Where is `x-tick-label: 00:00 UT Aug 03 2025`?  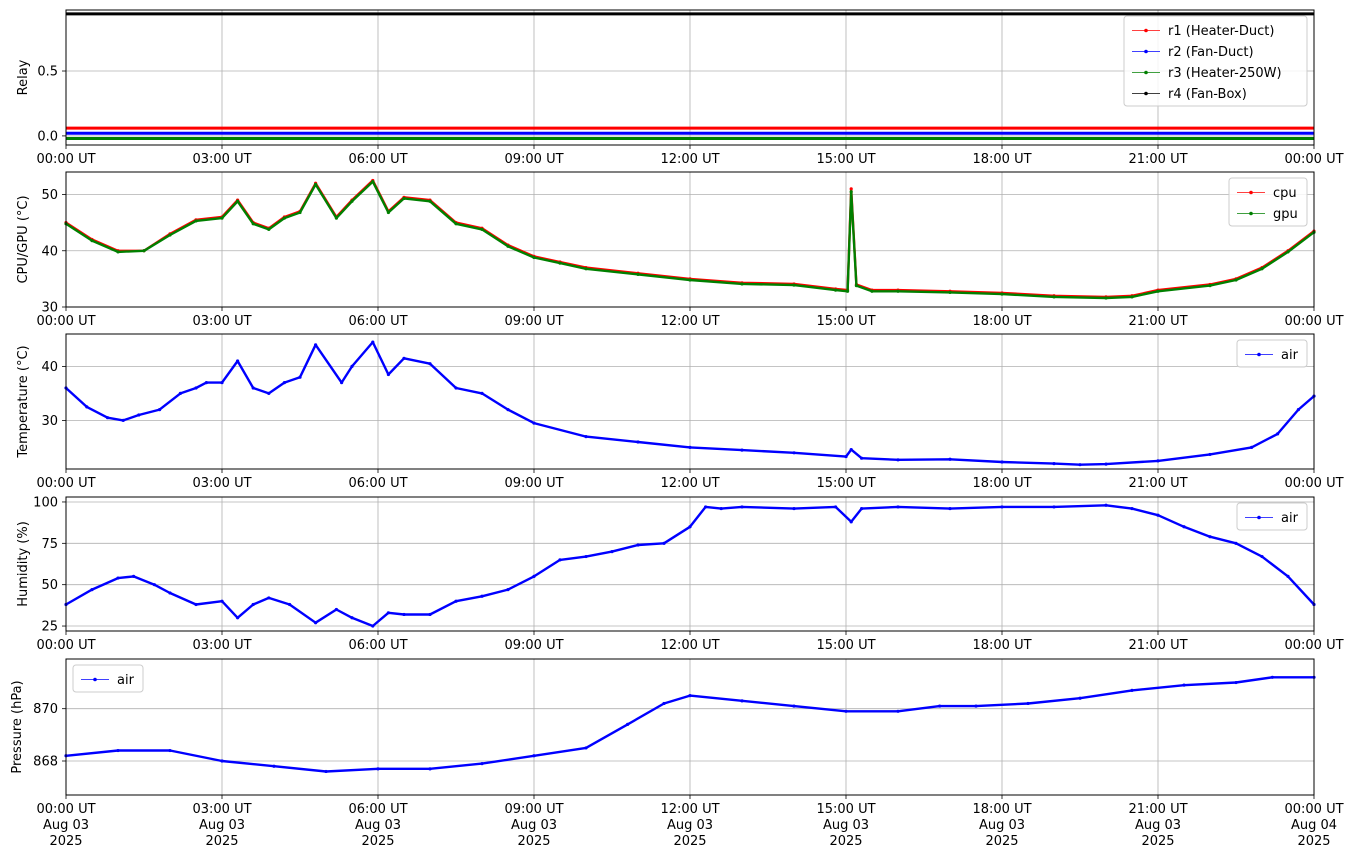
x-tick-label: 00:00 UT Aug 03 2025 is located at coordinates (65, 825).